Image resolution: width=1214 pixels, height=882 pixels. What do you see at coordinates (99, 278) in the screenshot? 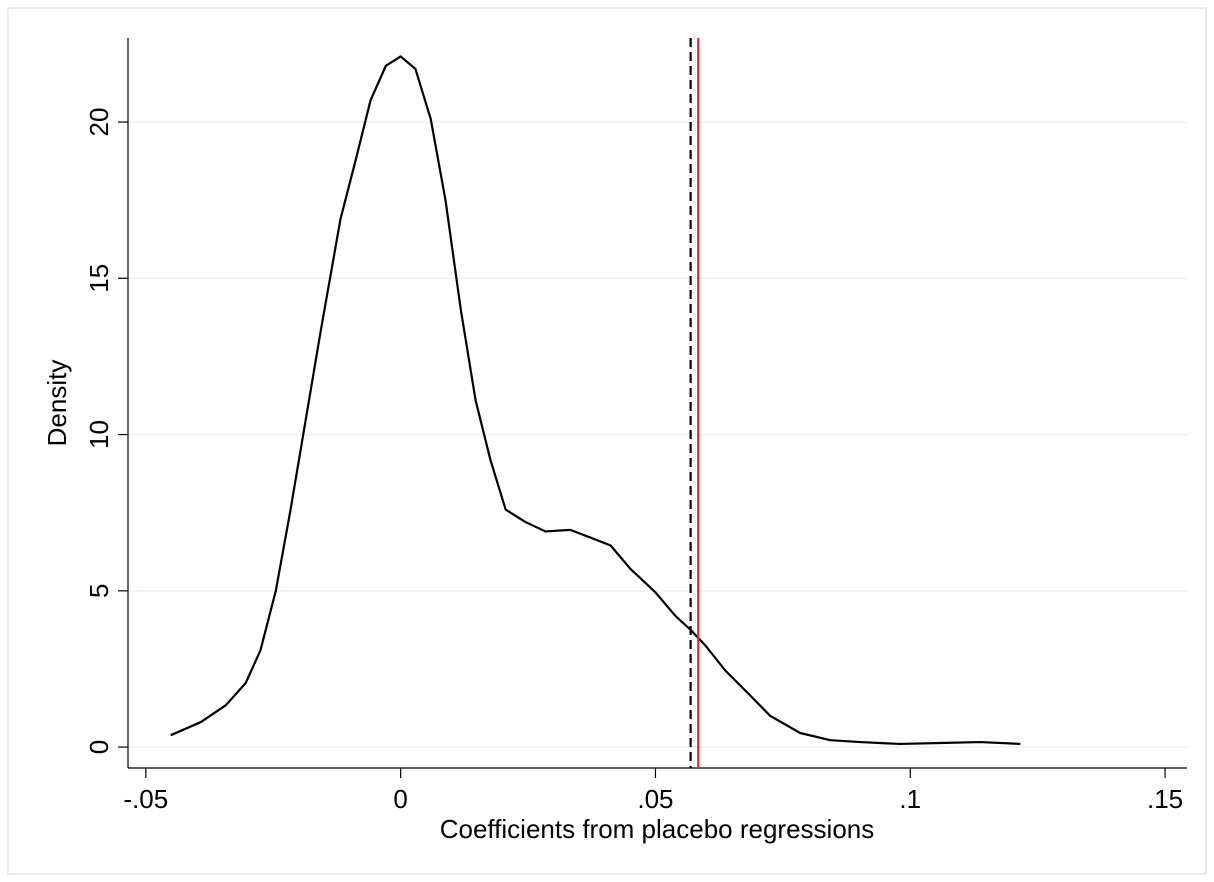
I see `y-tick-label: 15` at bounding box center [99, 278].